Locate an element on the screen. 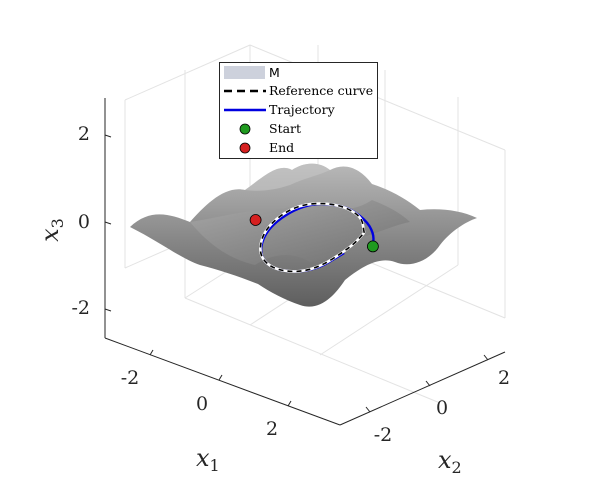 The height and width of the screenshot is (478, 589). legend-label-trajectory: Trajectory is located at coordinates (302, 109).